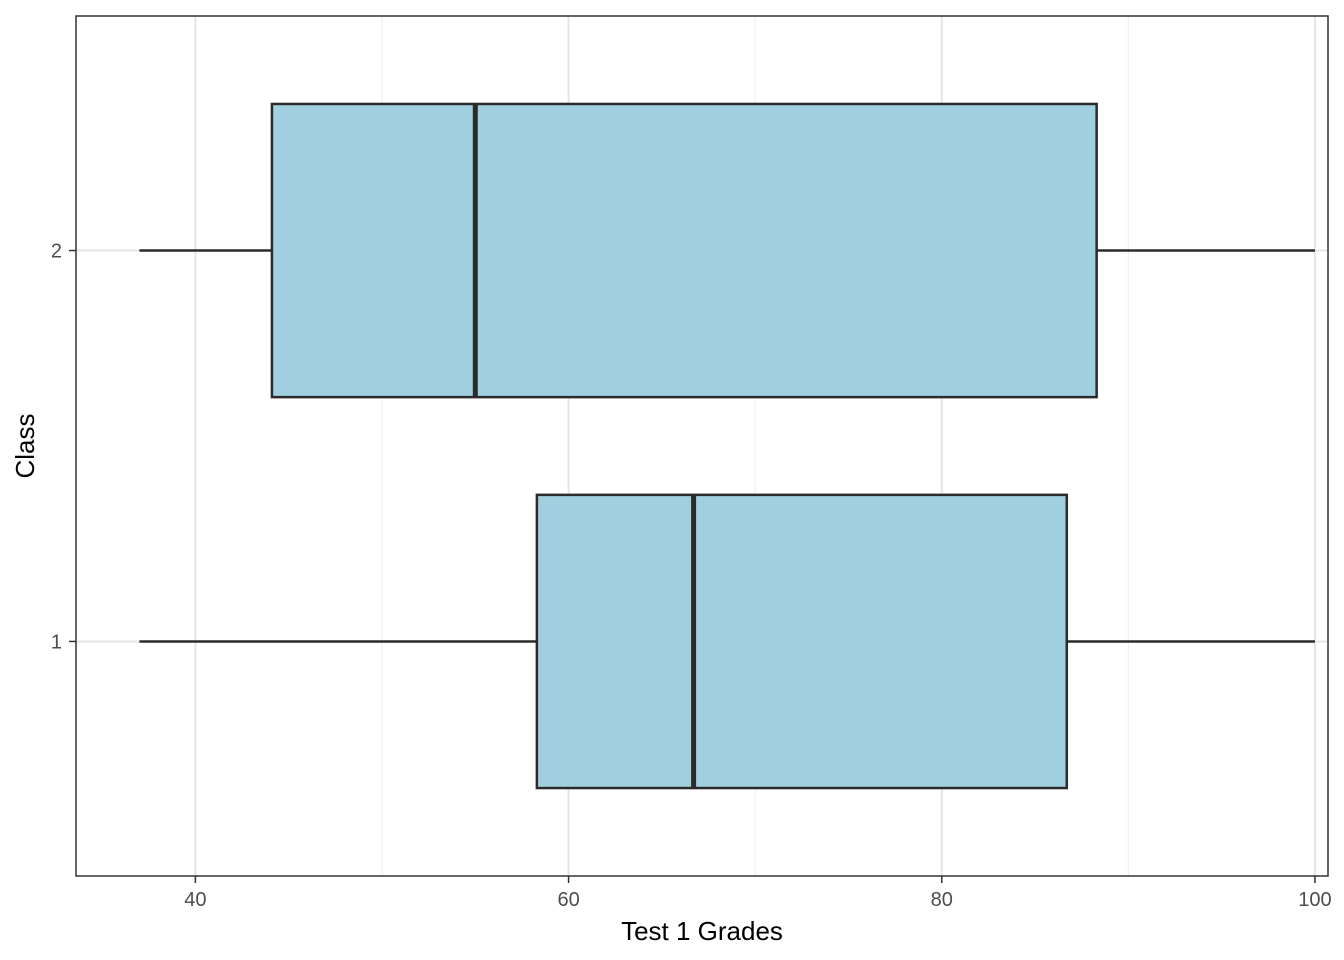 The height and width of the screenshot is (960, 1344). Describe the element at coordinates (942, 900) in the screenshot. I see `x-tick-label-80: 80` at that location.